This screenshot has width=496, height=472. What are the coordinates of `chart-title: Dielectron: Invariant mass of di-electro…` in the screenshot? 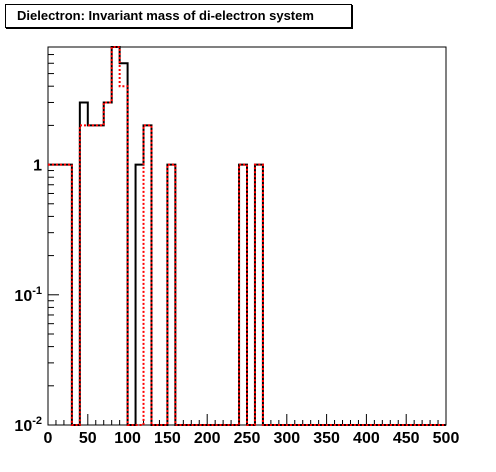 It's located at (178, 16).